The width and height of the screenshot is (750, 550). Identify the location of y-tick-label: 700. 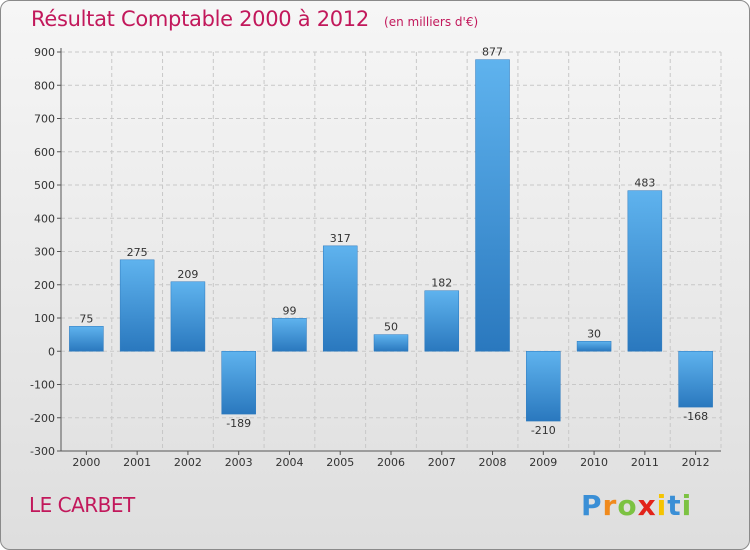
(44, 119).